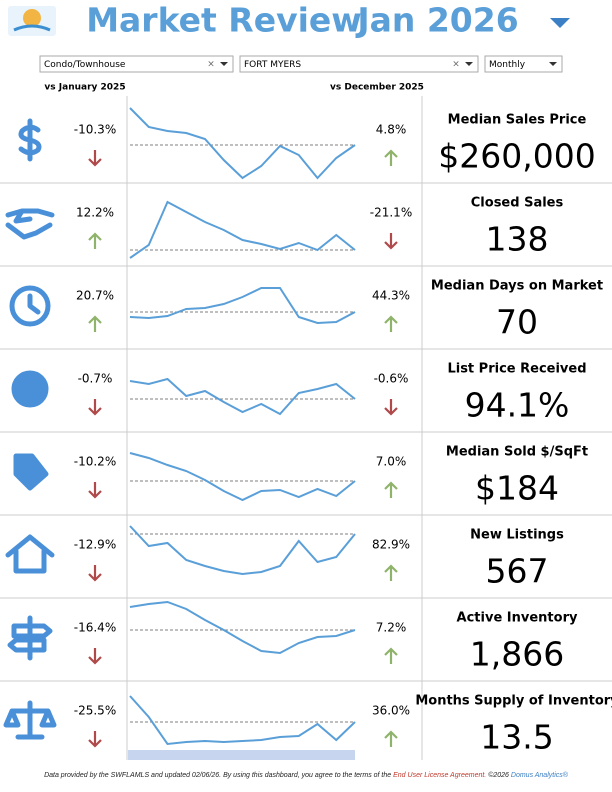 The image size is (612, 792). What do you see at coordinates (498, 775) in the screenshot?
I see `credit: ©2026` at bounding box center [498, 775].